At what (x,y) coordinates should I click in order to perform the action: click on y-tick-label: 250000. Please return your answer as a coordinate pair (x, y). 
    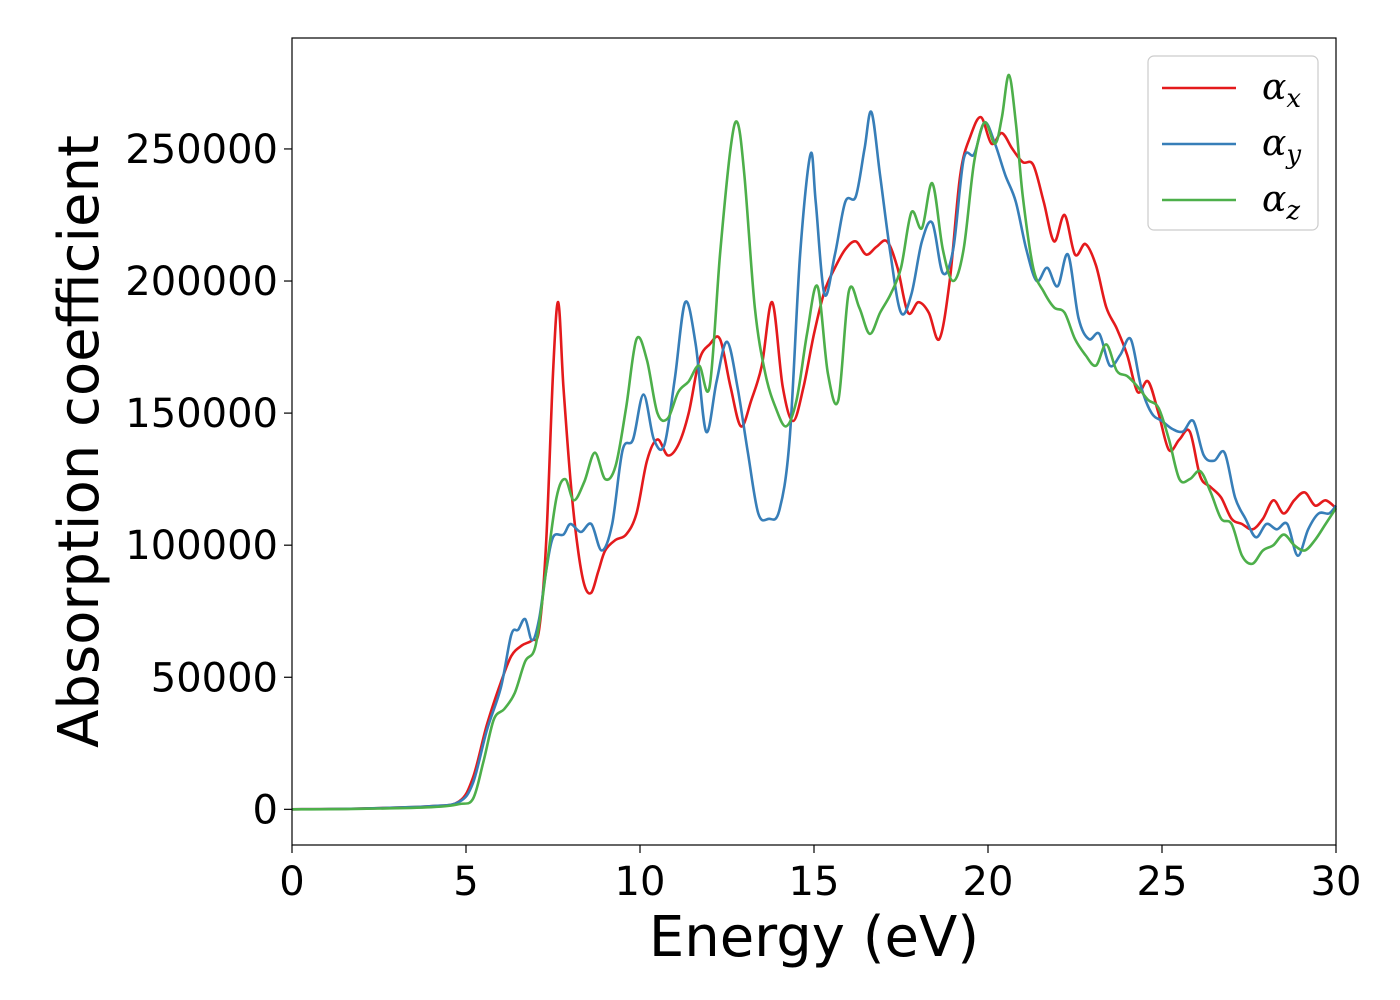
    Looking at the image, I should click on (201, 150).